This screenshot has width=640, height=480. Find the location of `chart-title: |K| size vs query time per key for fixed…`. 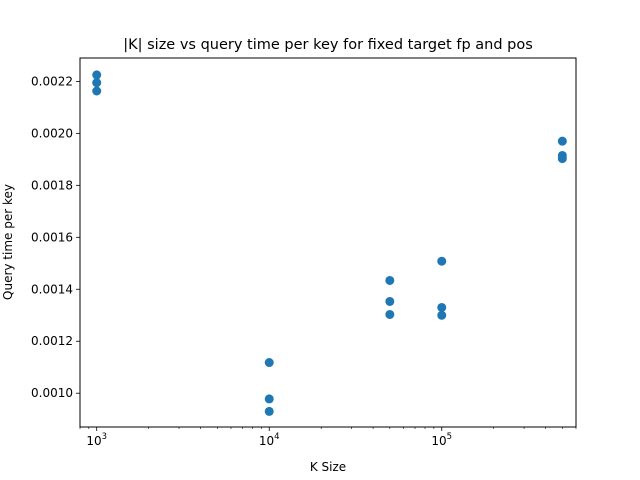

chart-title: |K| size vs query time per key for fixed… is located at coordinates (328, 45).